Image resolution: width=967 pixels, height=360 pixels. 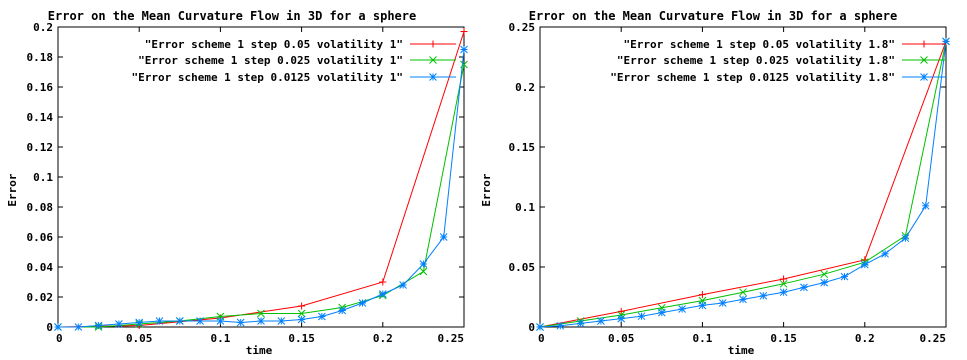 I want to click on left-ytick-label: 0.16, so click(x=40, y=87).